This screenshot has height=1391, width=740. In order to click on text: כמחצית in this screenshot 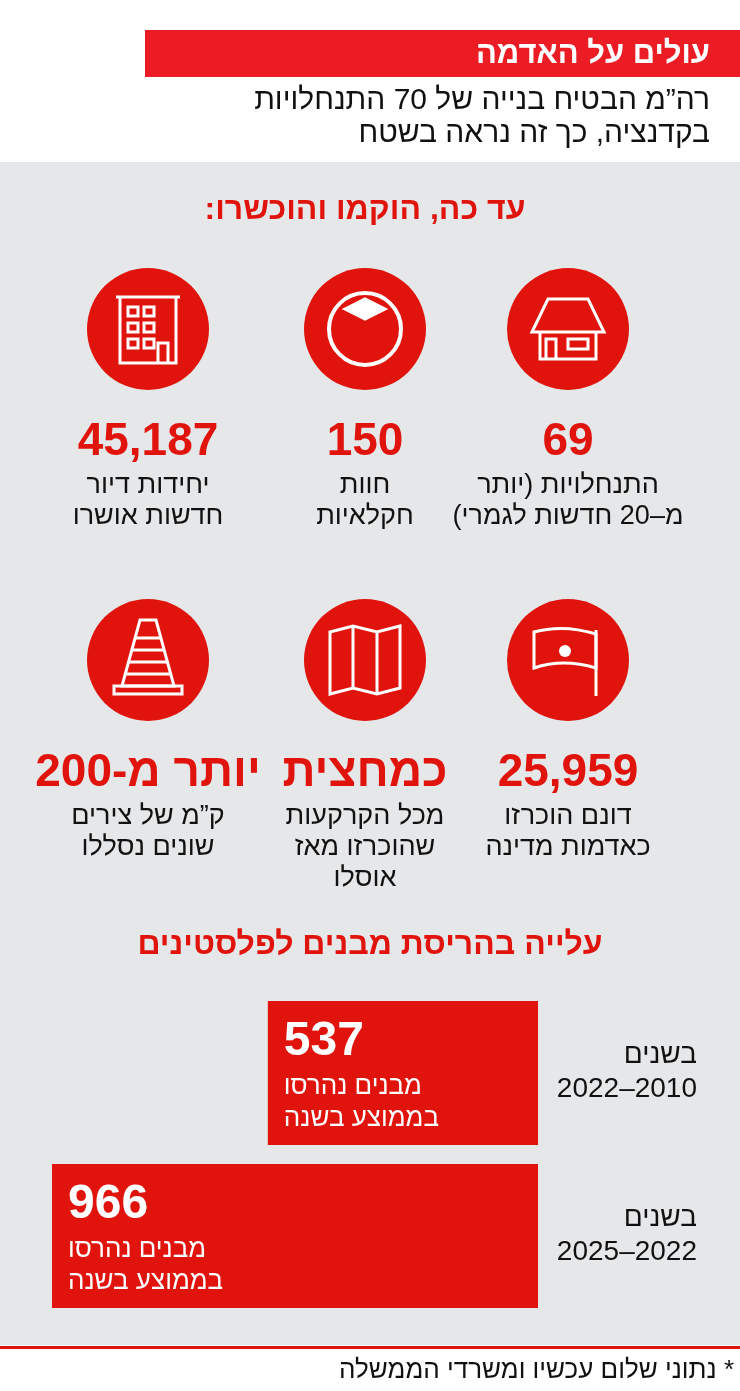, I will do `click(365, 770)`.